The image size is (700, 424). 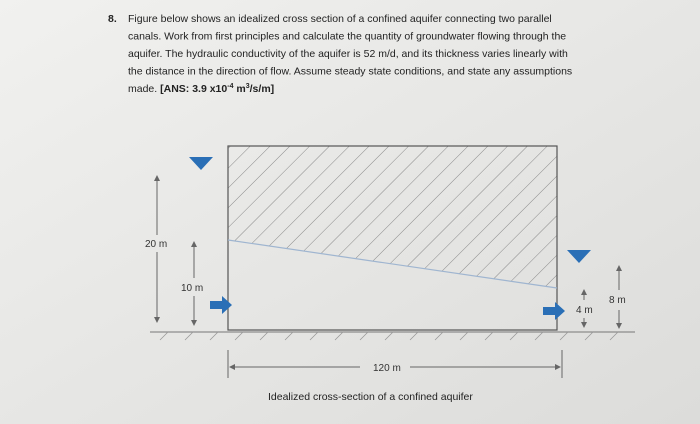 I want to click on answer-unit-exponent: 3, so click(x=248, y=86).